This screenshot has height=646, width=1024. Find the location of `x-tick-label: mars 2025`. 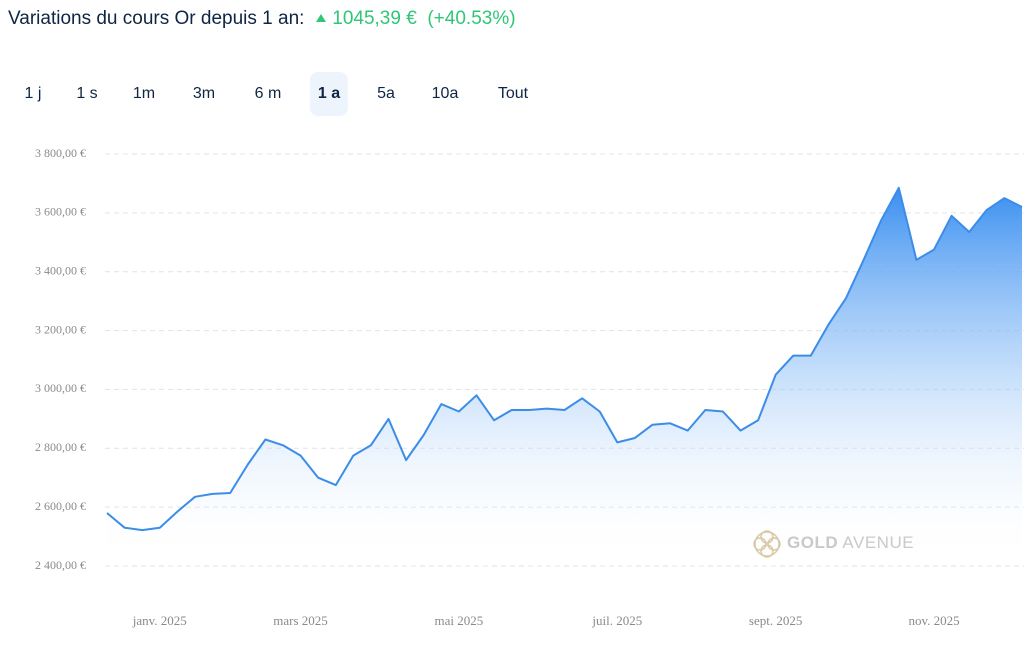

x-tick-label: mars 2025 is located at coordinates (300, 620).